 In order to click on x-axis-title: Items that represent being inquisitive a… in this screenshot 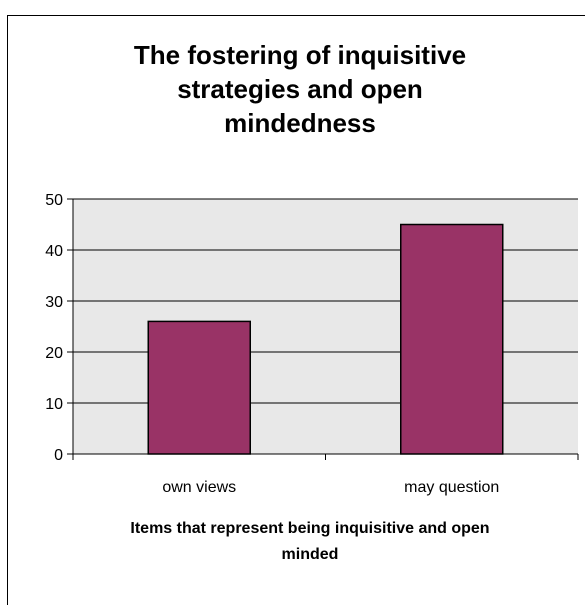, I will do `click(310, 541)`.